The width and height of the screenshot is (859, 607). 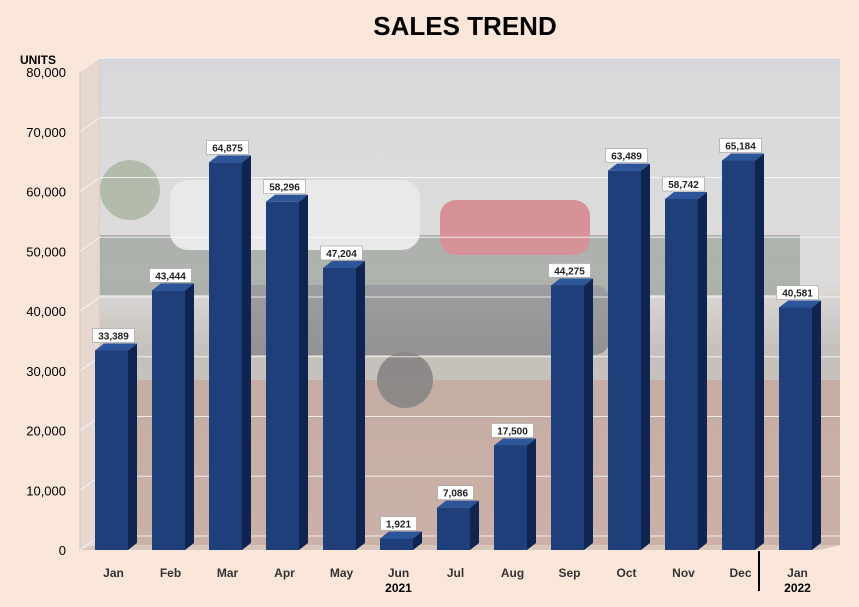 What do you see at coordinates (46, 192) in the screenshot?
I see `y-tick-label: 60,000` at bounding box center [46, 192].